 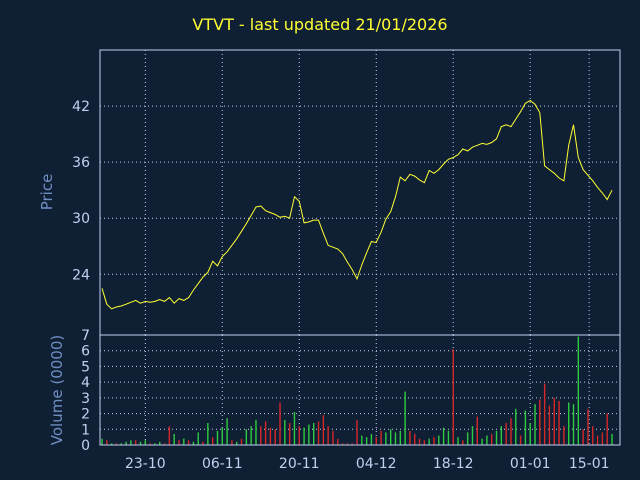 I want to click on price-tick-label: 30, so click(x=81, y=219).